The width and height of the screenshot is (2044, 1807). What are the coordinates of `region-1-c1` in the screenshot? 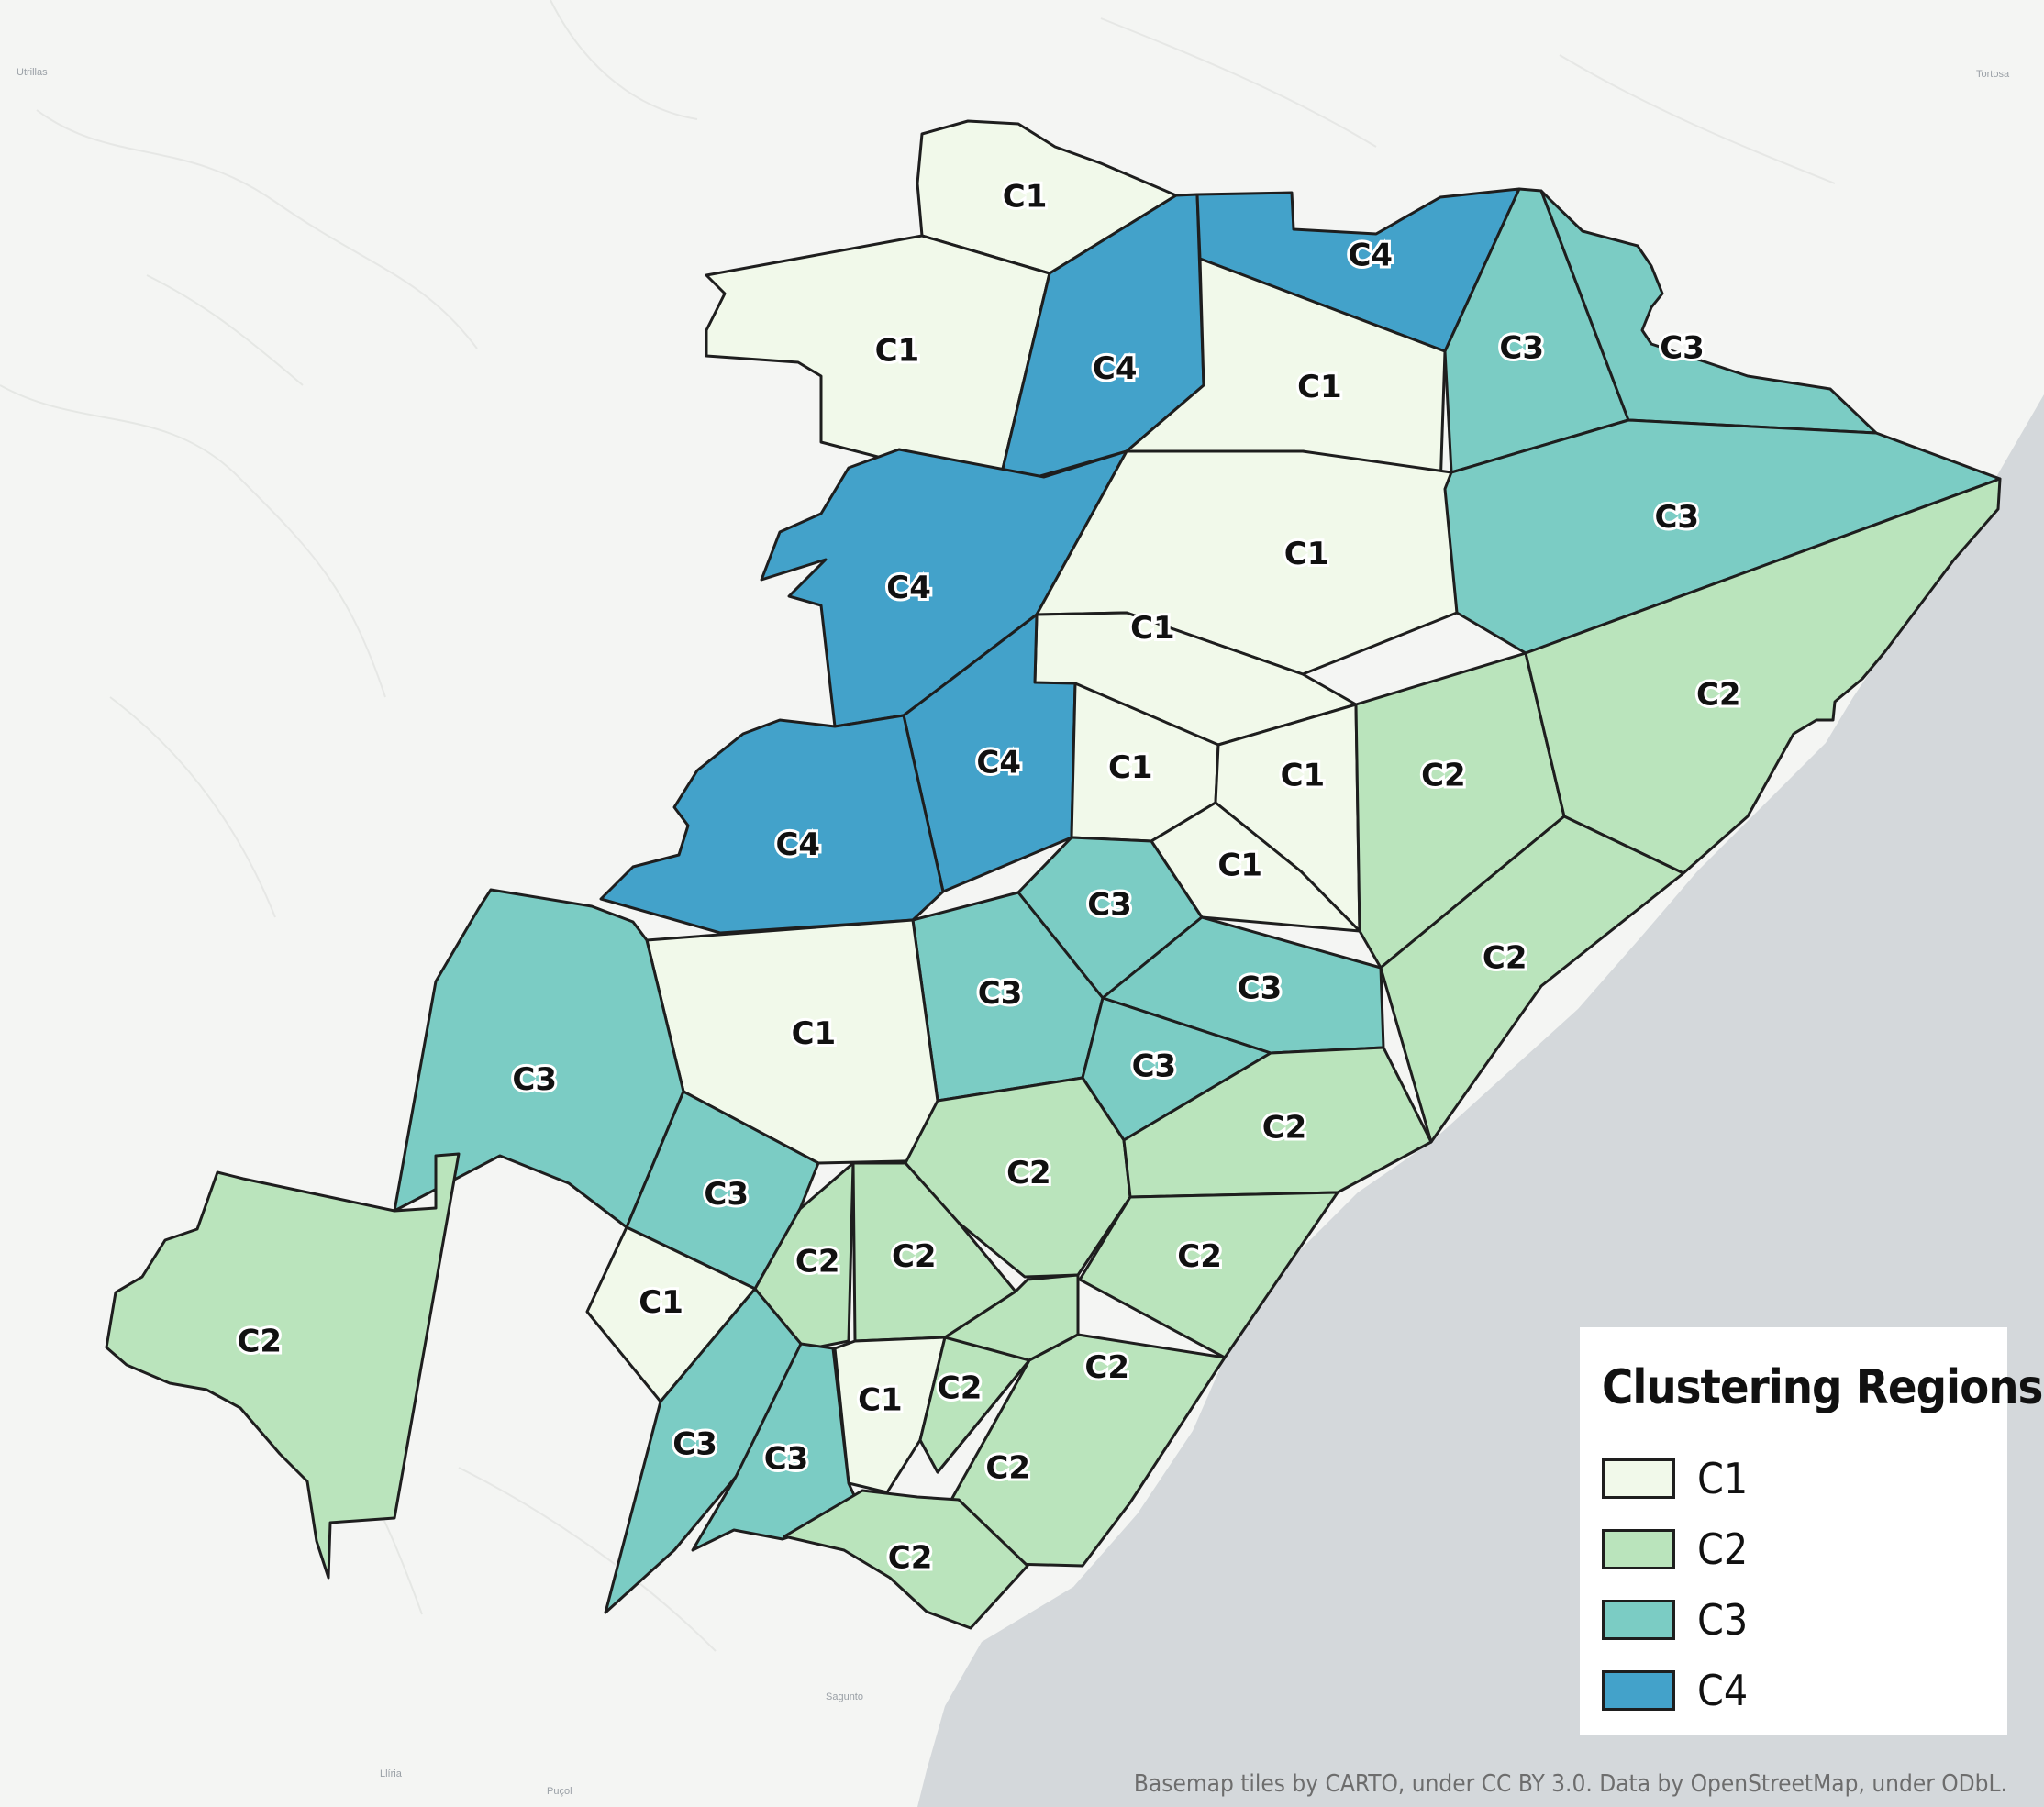 It's located at (1047, 197).